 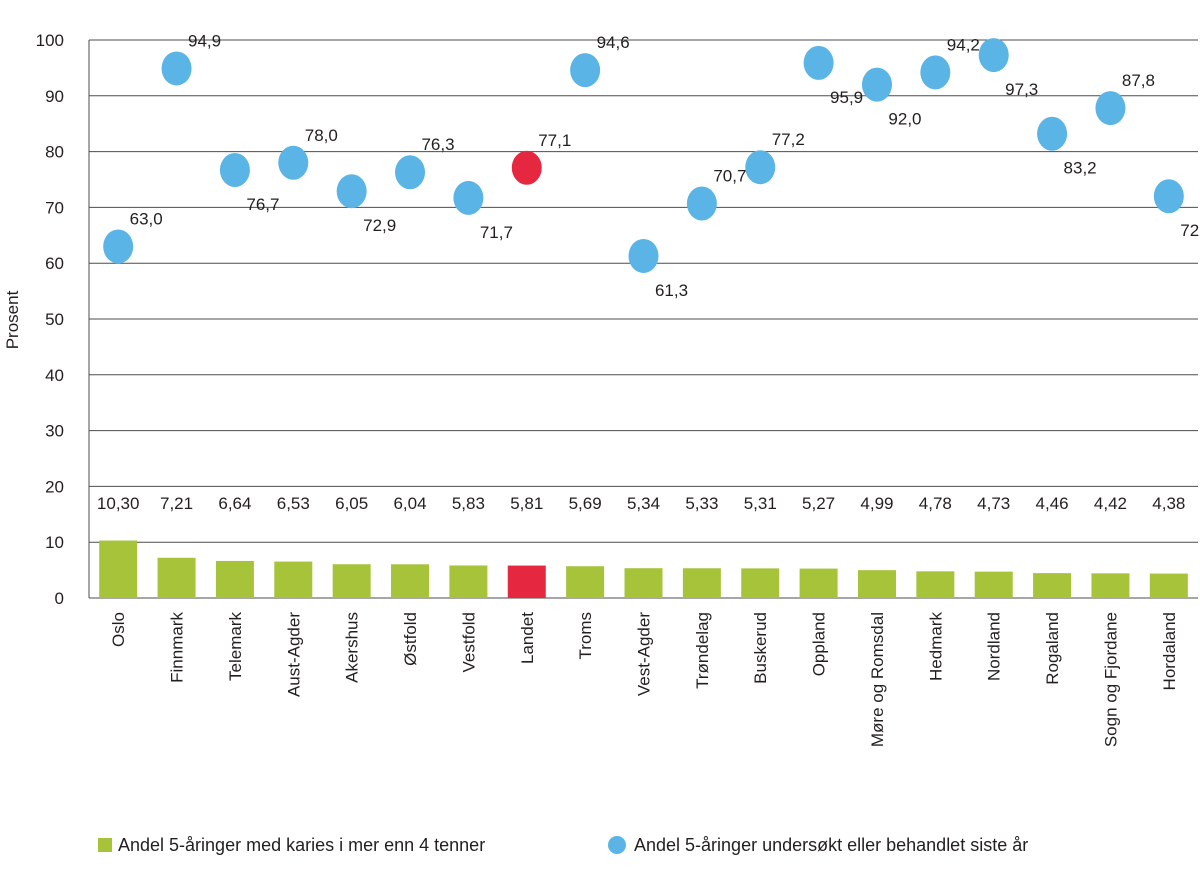 I want to click on dot-value-label: 97,3, so click(x=1021, y=89).